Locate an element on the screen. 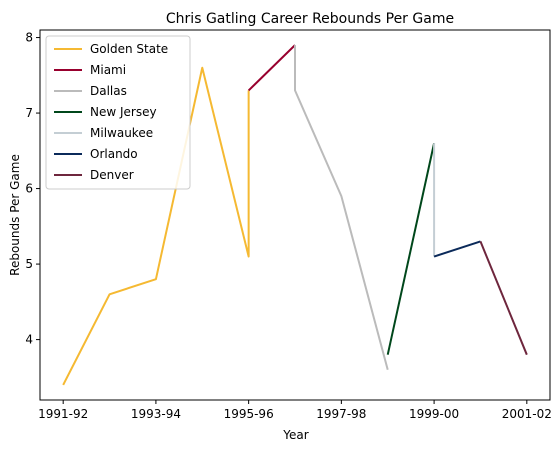 The height and width of the screenshot is (453, 560). legend-entry: New Jersey is located at coordinates (123, 112).